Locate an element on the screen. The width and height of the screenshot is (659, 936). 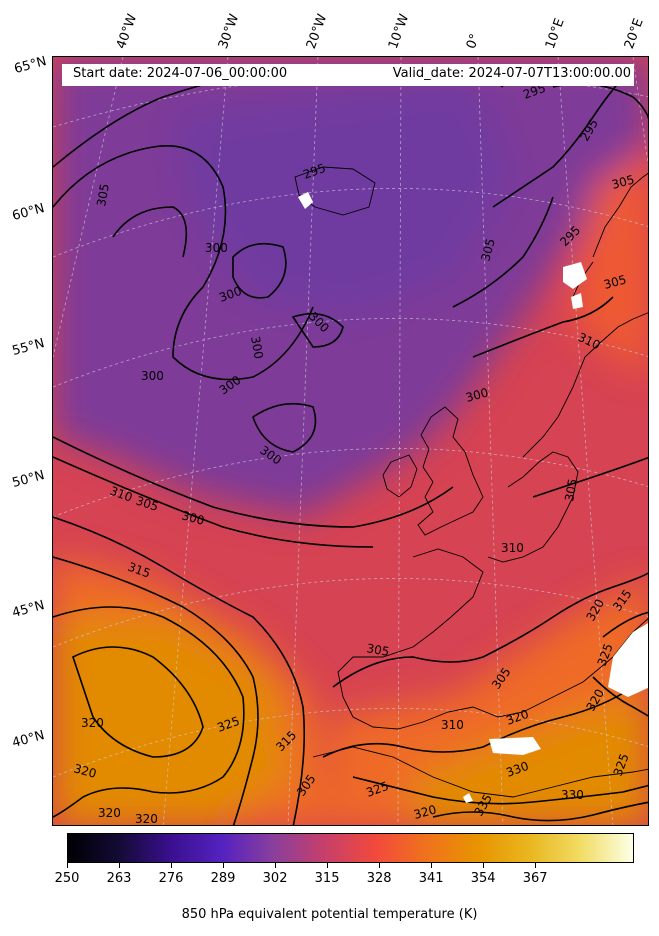
latitude-label: 50°N is located at coordinates (28, 479).